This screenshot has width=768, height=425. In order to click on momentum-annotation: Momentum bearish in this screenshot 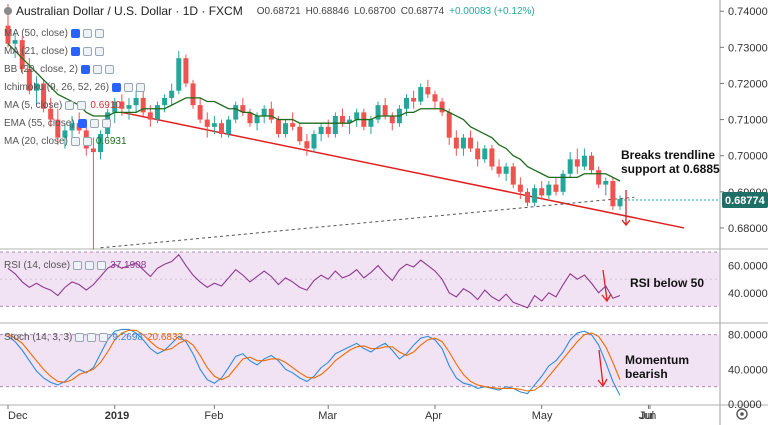, I will do `click(657, 367)`.